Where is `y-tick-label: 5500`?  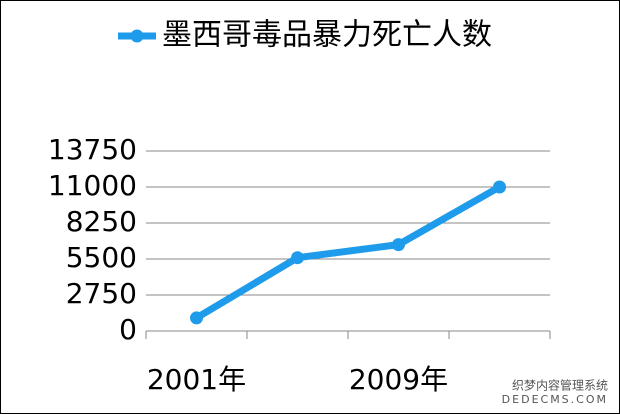 y-tick-label: 5500 is located at coordinates (101, 257).